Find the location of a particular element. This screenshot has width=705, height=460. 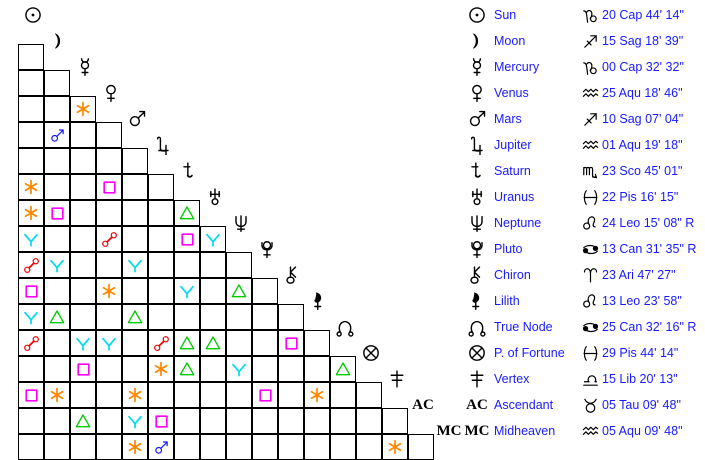

capricorn-icon is located at coordinates (590, 67).